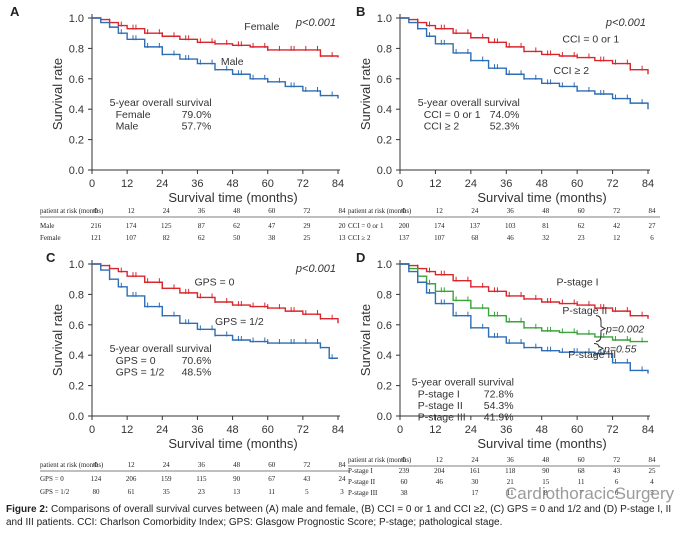 This screenshot has height=537, width=694. Describe the element at coordinates (577, 282) in the screenshot. I see `series-label: P-stage I` at that location.